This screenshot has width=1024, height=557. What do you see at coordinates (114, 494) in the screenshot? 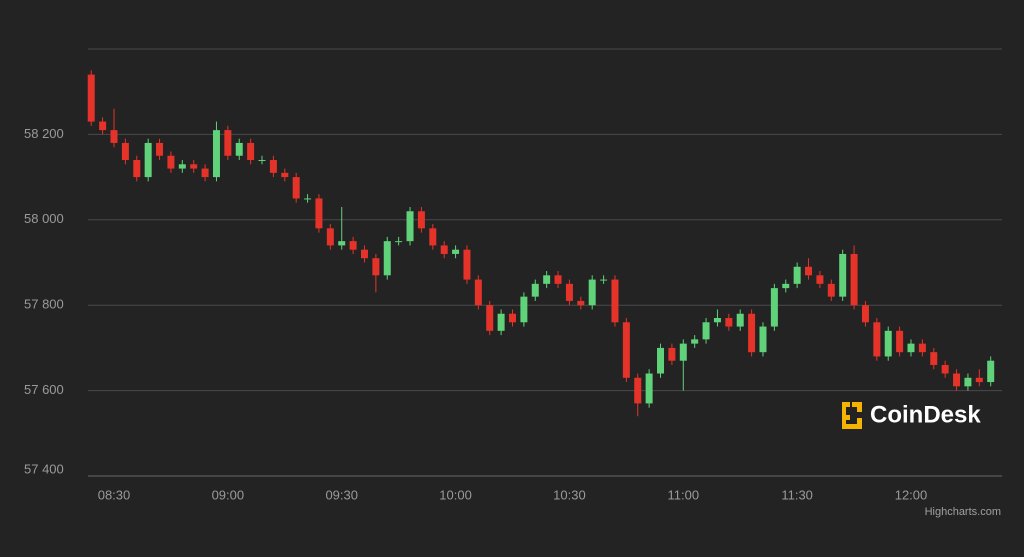
I see `x-tick-label: 08:30` at bounding box center [114, 494].